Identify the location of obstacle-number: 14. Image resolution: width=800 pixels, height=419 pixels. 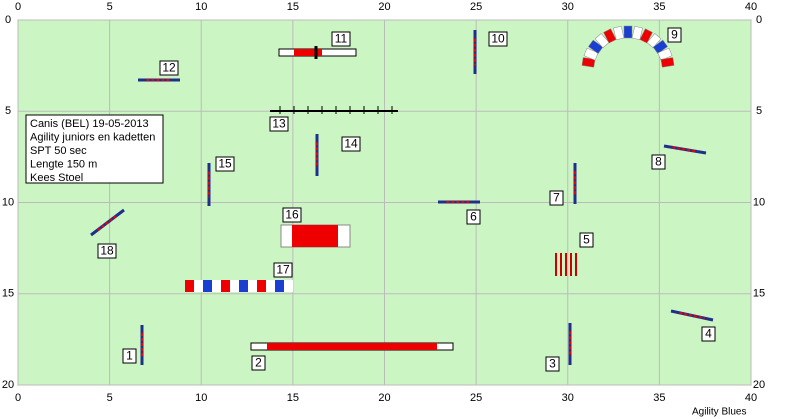
(351, 144).